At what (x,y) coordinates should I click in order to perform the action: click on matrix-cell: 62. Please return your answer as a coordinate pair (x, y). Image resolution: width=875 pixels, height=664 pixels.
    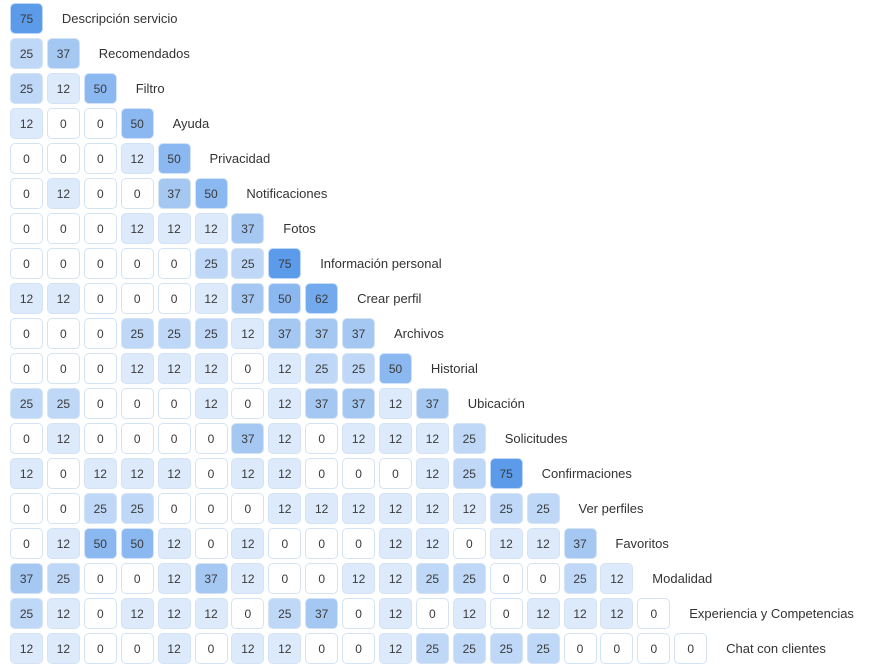
    Looking at the image, I should click on (322, 298).